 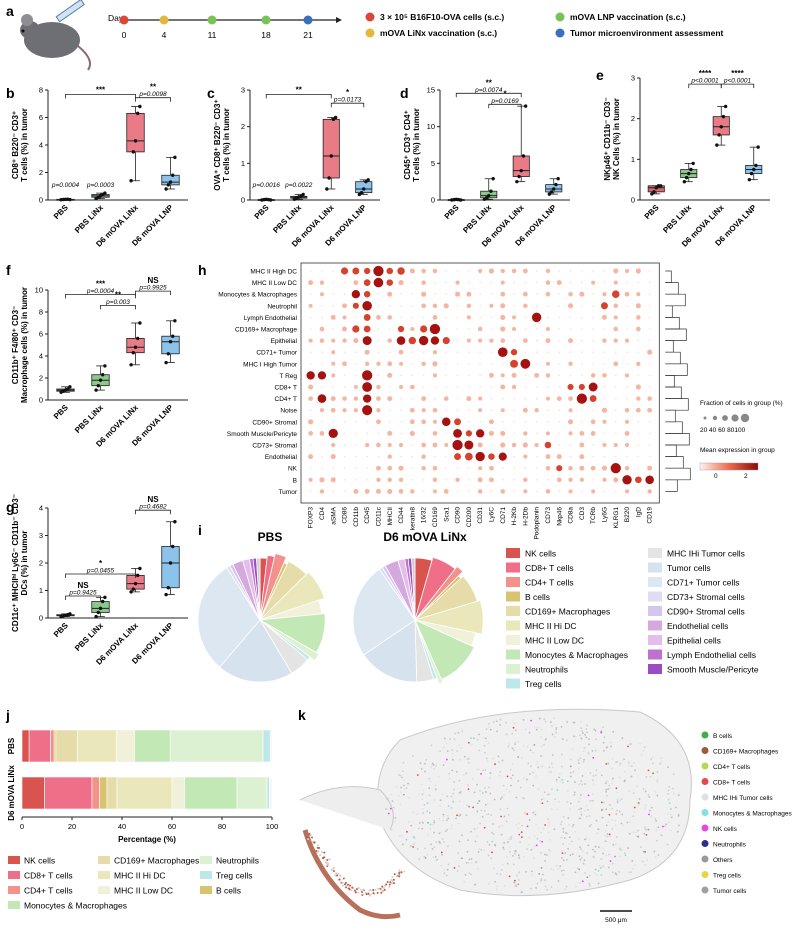 I want to click on dotplot-row-label: Endothelial, so click(x=281, y=457).